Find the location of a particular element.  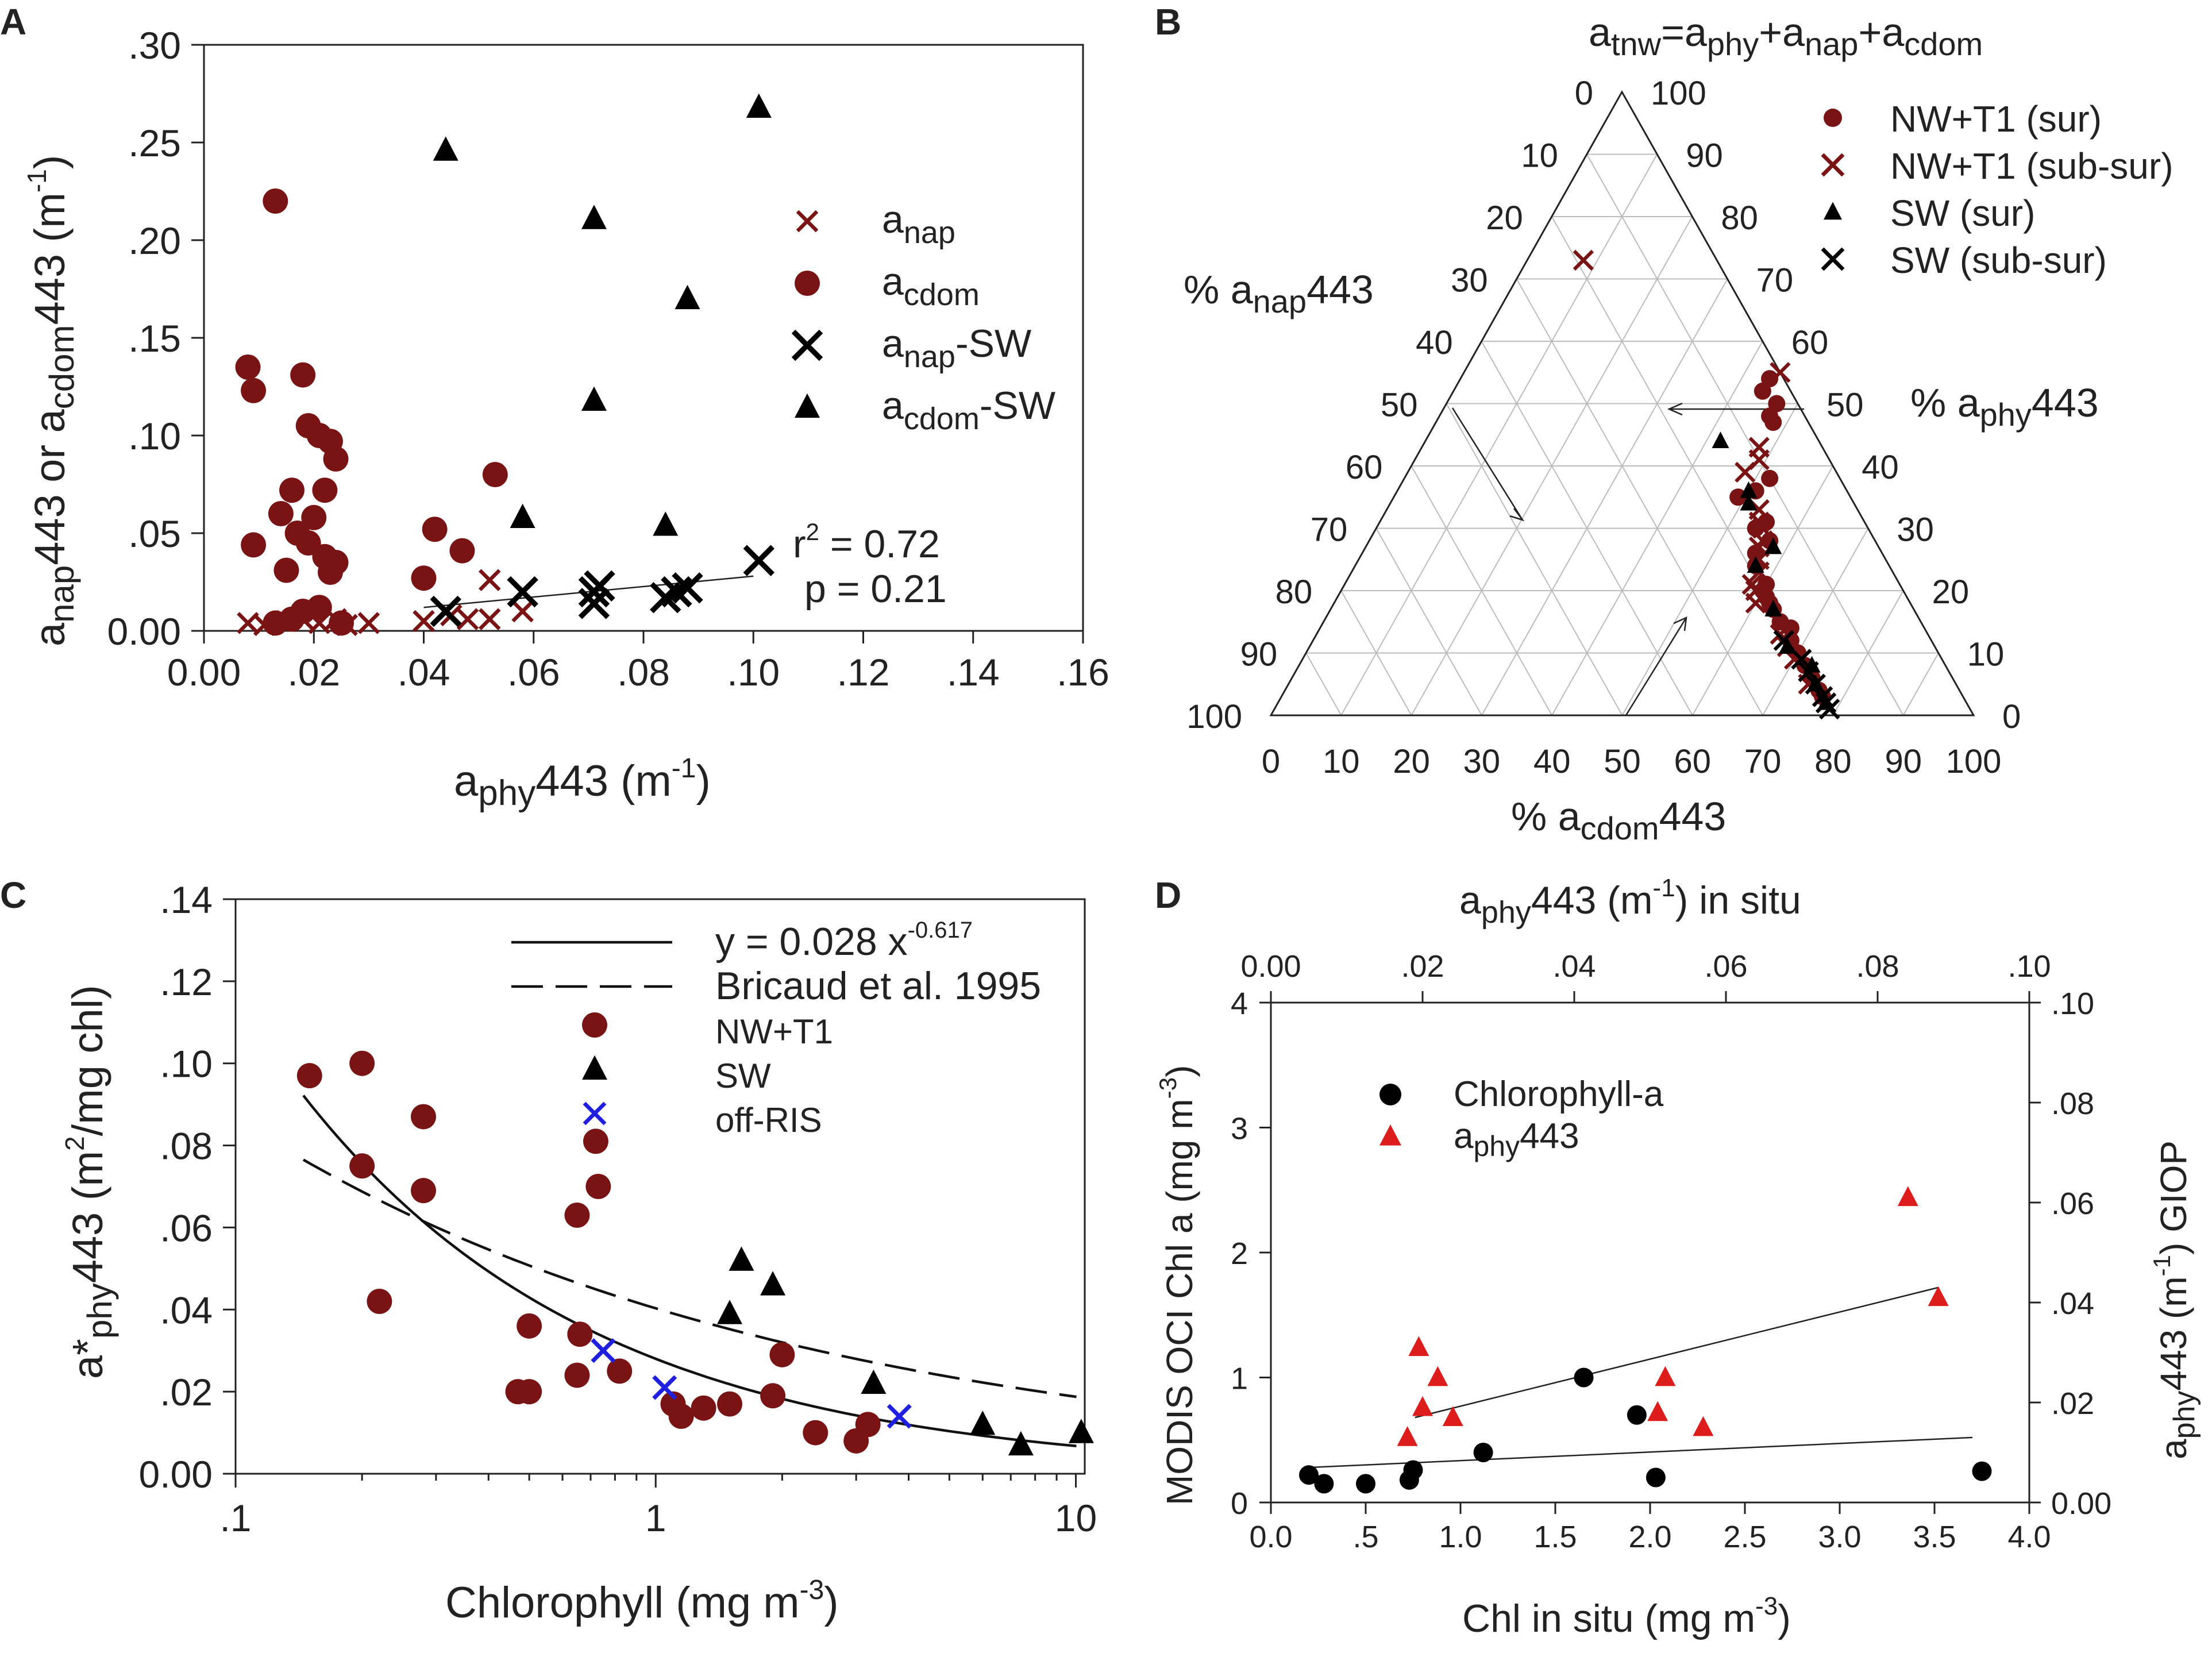

panel-c-y-tick-label: .02 is located at coordinates (186, 1392).